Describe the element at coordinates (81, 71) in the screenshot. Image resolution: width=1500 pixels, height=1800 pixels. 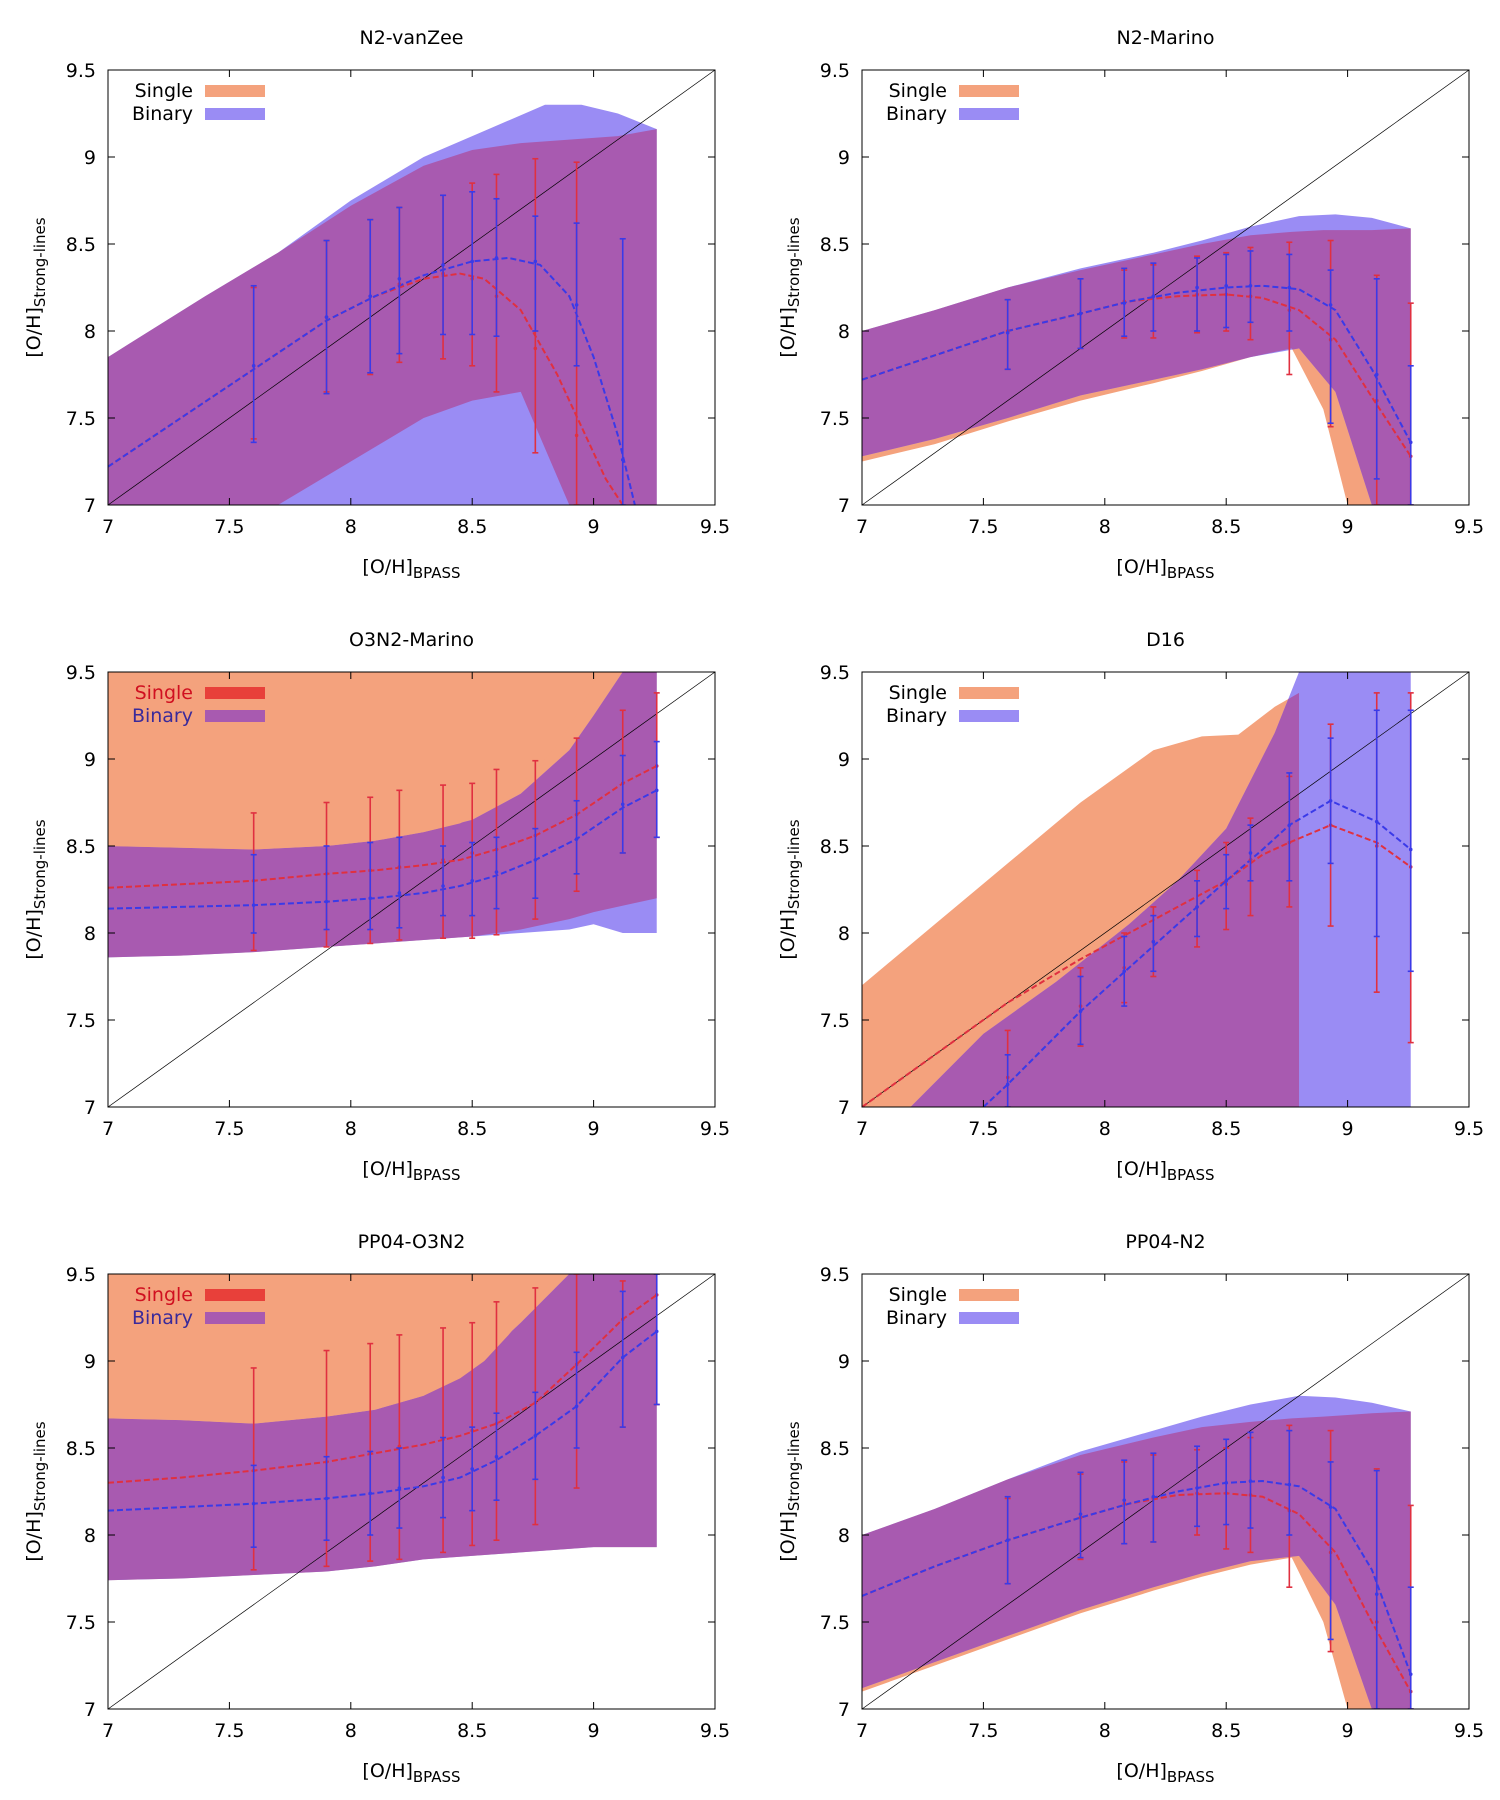
I see `y-tick-label: 9.5` at that location.